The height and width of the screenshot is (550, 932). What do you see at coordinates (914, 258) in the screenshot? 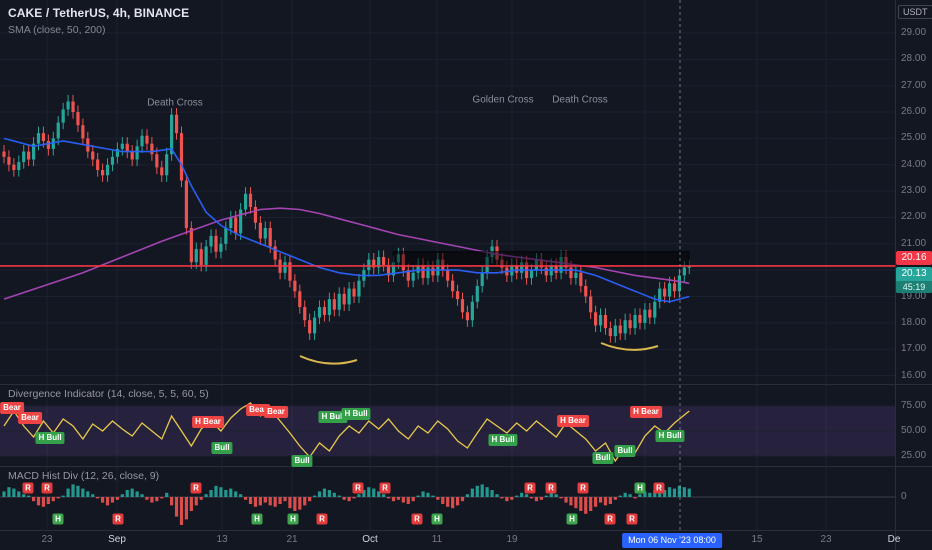
I see `hline-price-badge: 20.16` at bounding box center [914, 258].